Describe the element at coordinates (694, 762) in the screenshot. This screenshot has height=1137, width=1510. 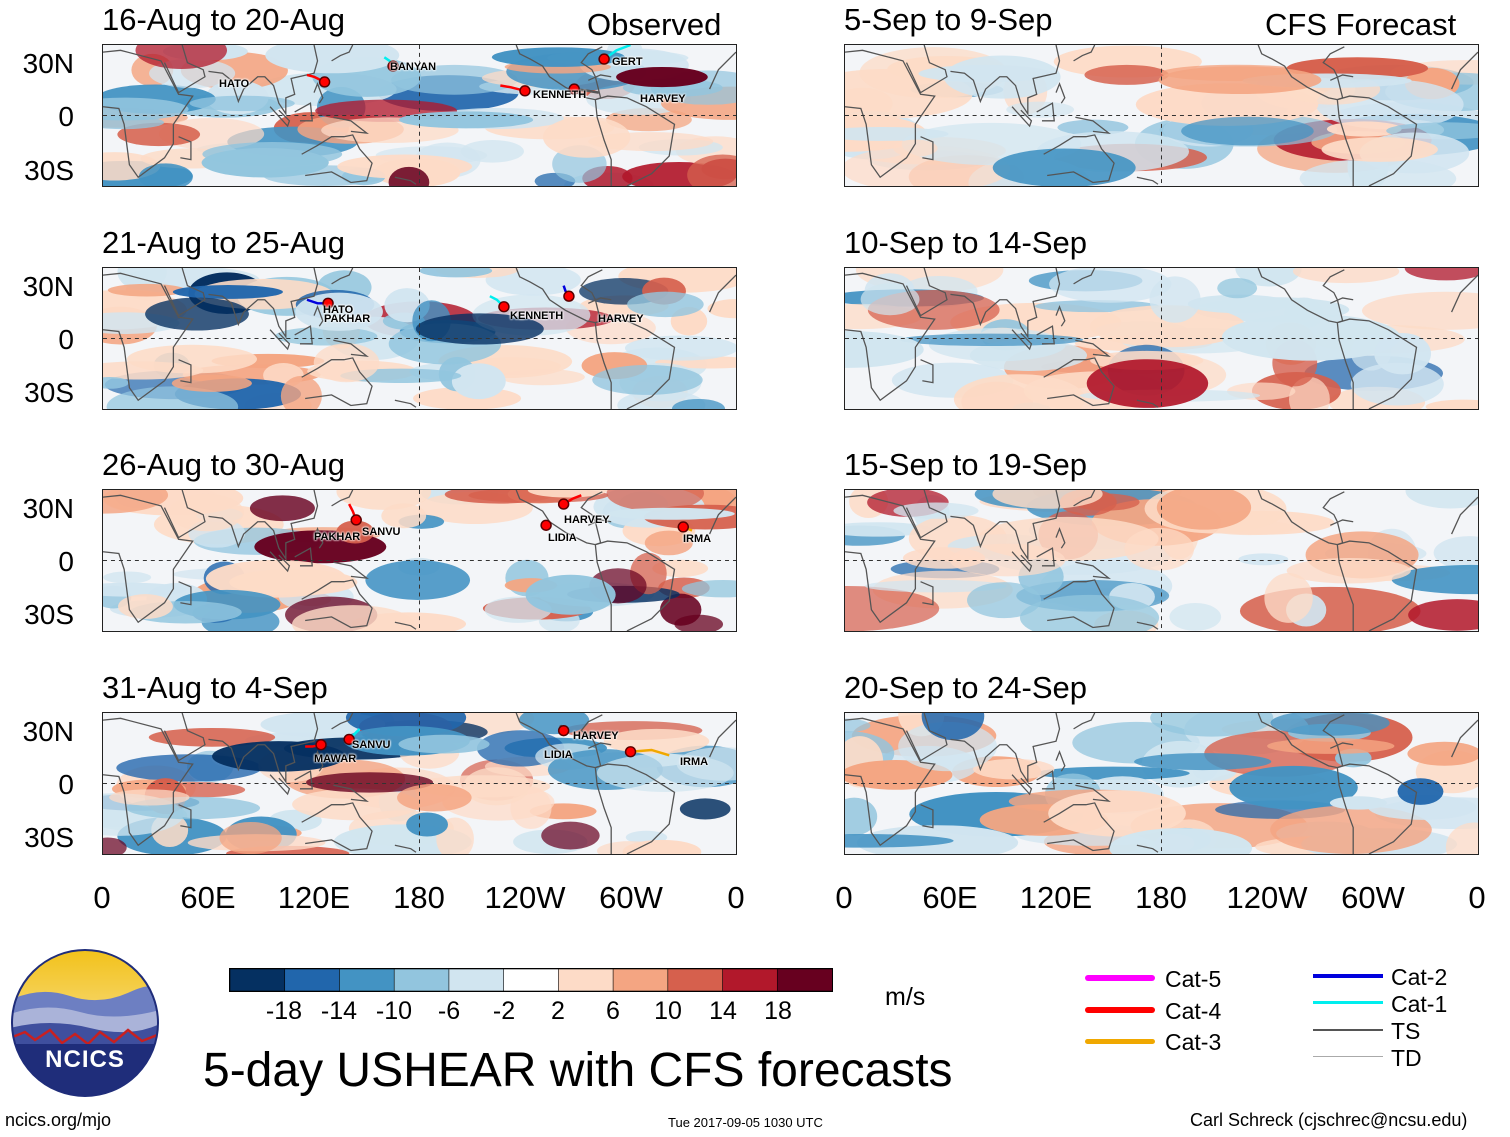
I see `storm-label: IRMA` at that location.